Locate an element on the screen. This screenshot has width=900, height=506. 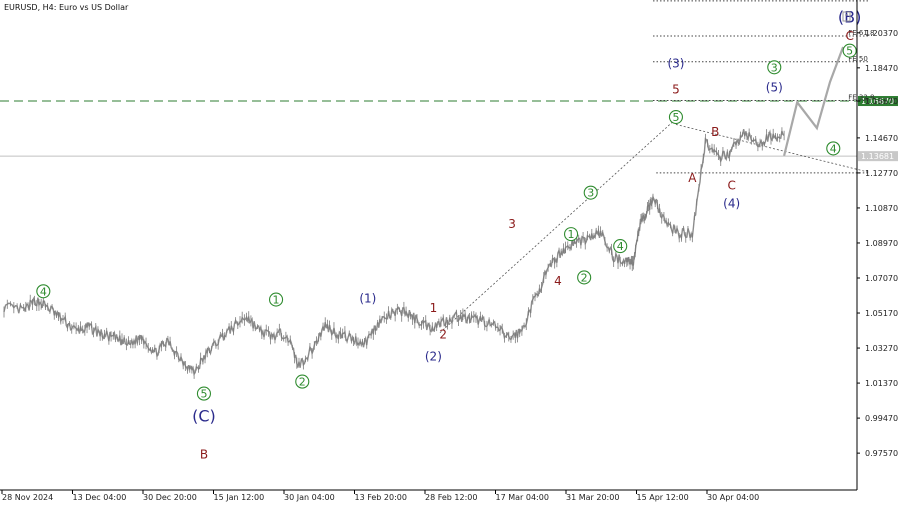
x-tick-label: 15 Apr 12:00 is located at coordinates (663, 497).